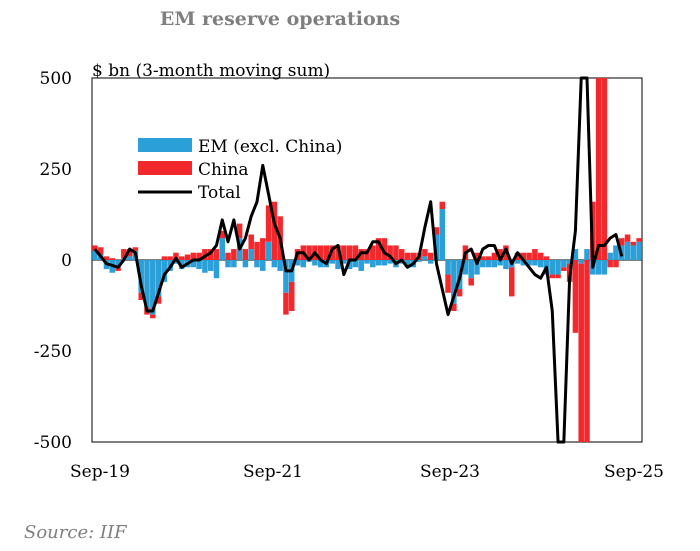 This screenshot has width=700, height=551. What do you see at coordinates (634, 472) in the screenshot?
I see `x-tick-label: Sep-25` at bounding box center [634, 472].